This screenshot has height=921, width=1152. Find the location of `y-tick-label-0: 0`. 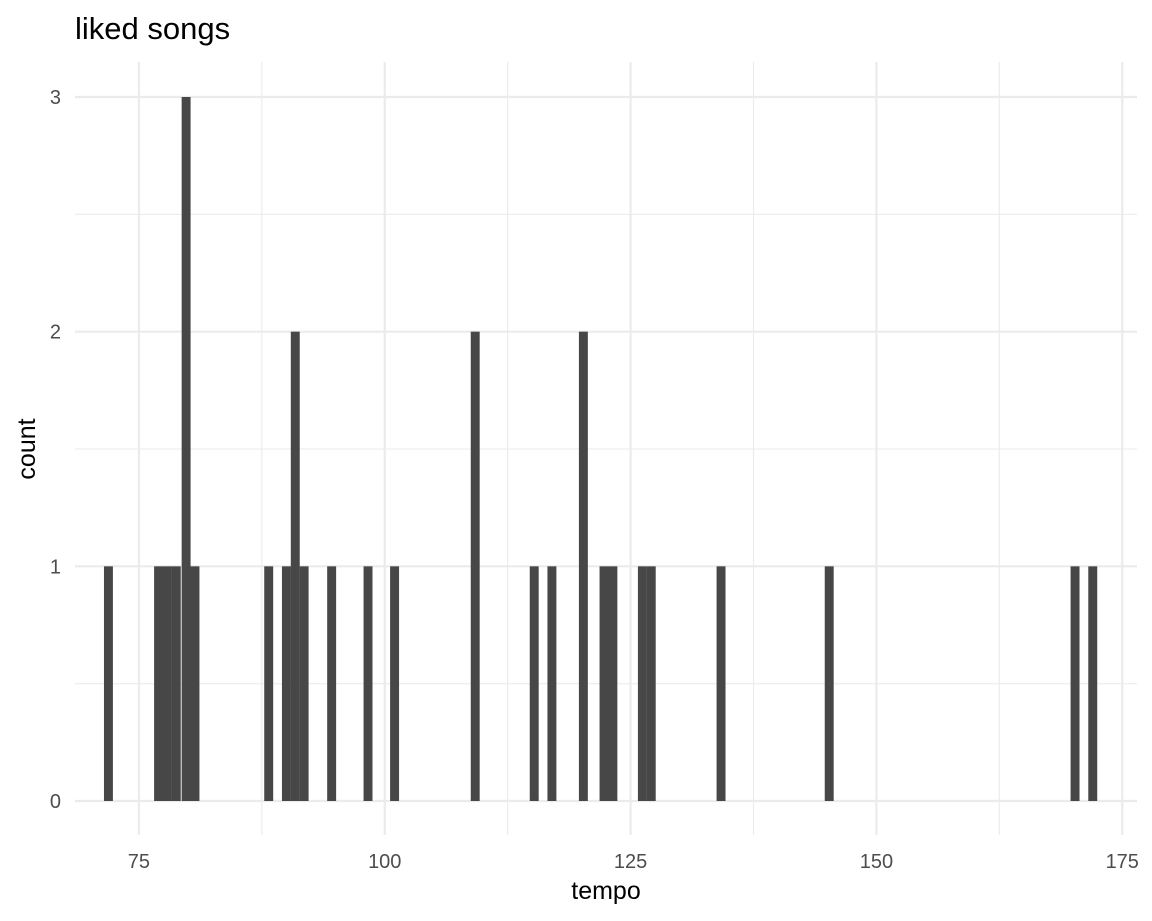

y-tick-label-0: 0 is located at coordinates (55, 802).